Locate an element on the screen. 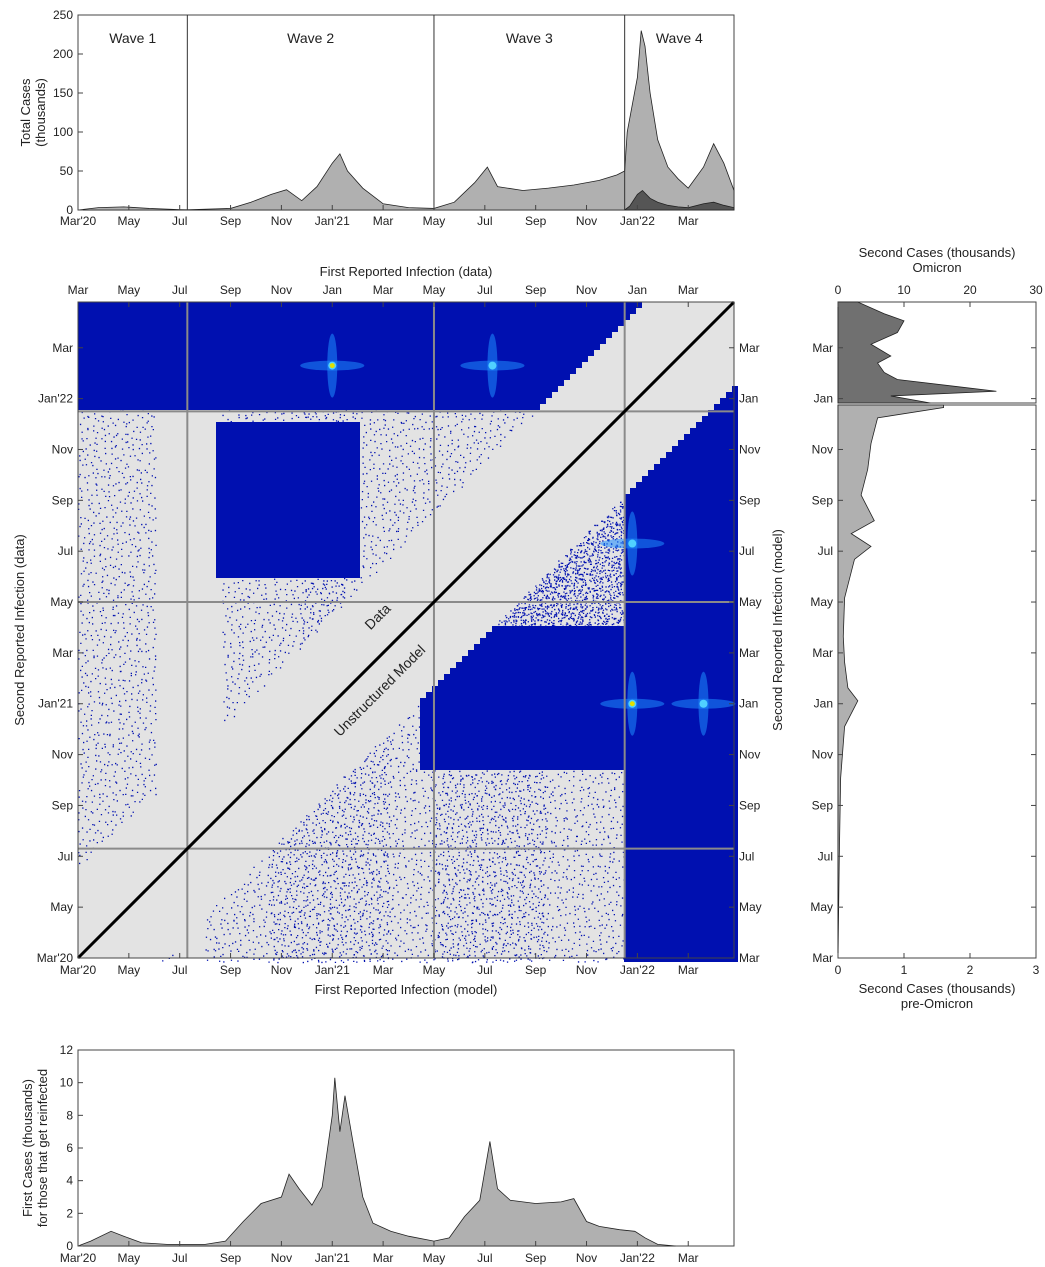  x-tick-label-top: 30 is located at coordinates (1036, 290).